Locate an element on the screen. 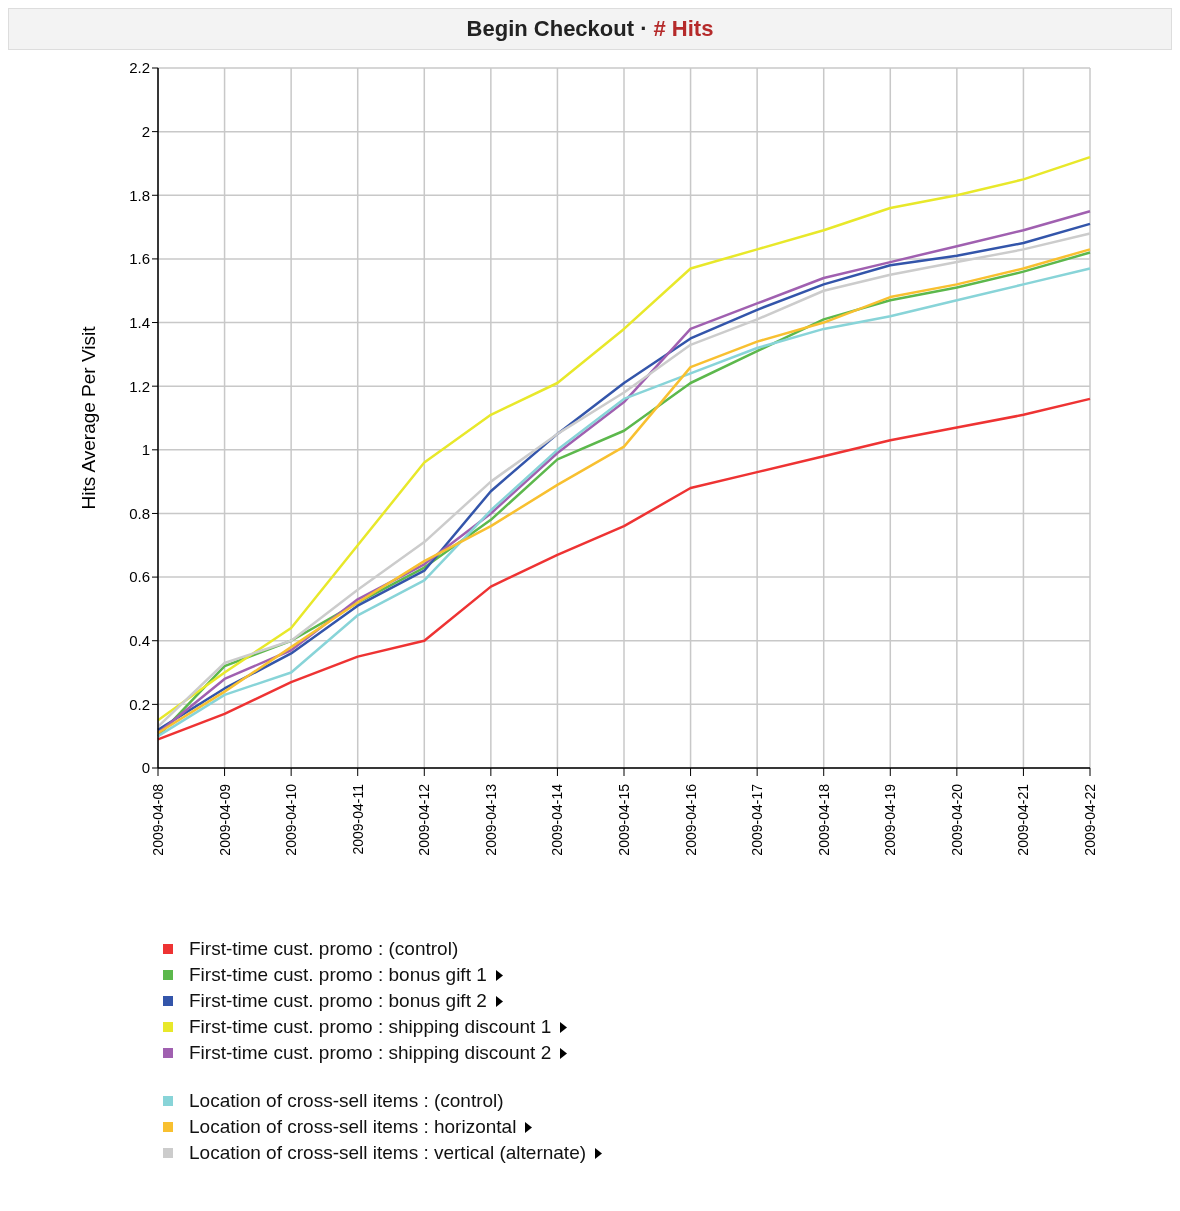 This screenshot has width=1180, height=1211. x-tick-label: 2009-04-12 is located at coordinates (424, 819).